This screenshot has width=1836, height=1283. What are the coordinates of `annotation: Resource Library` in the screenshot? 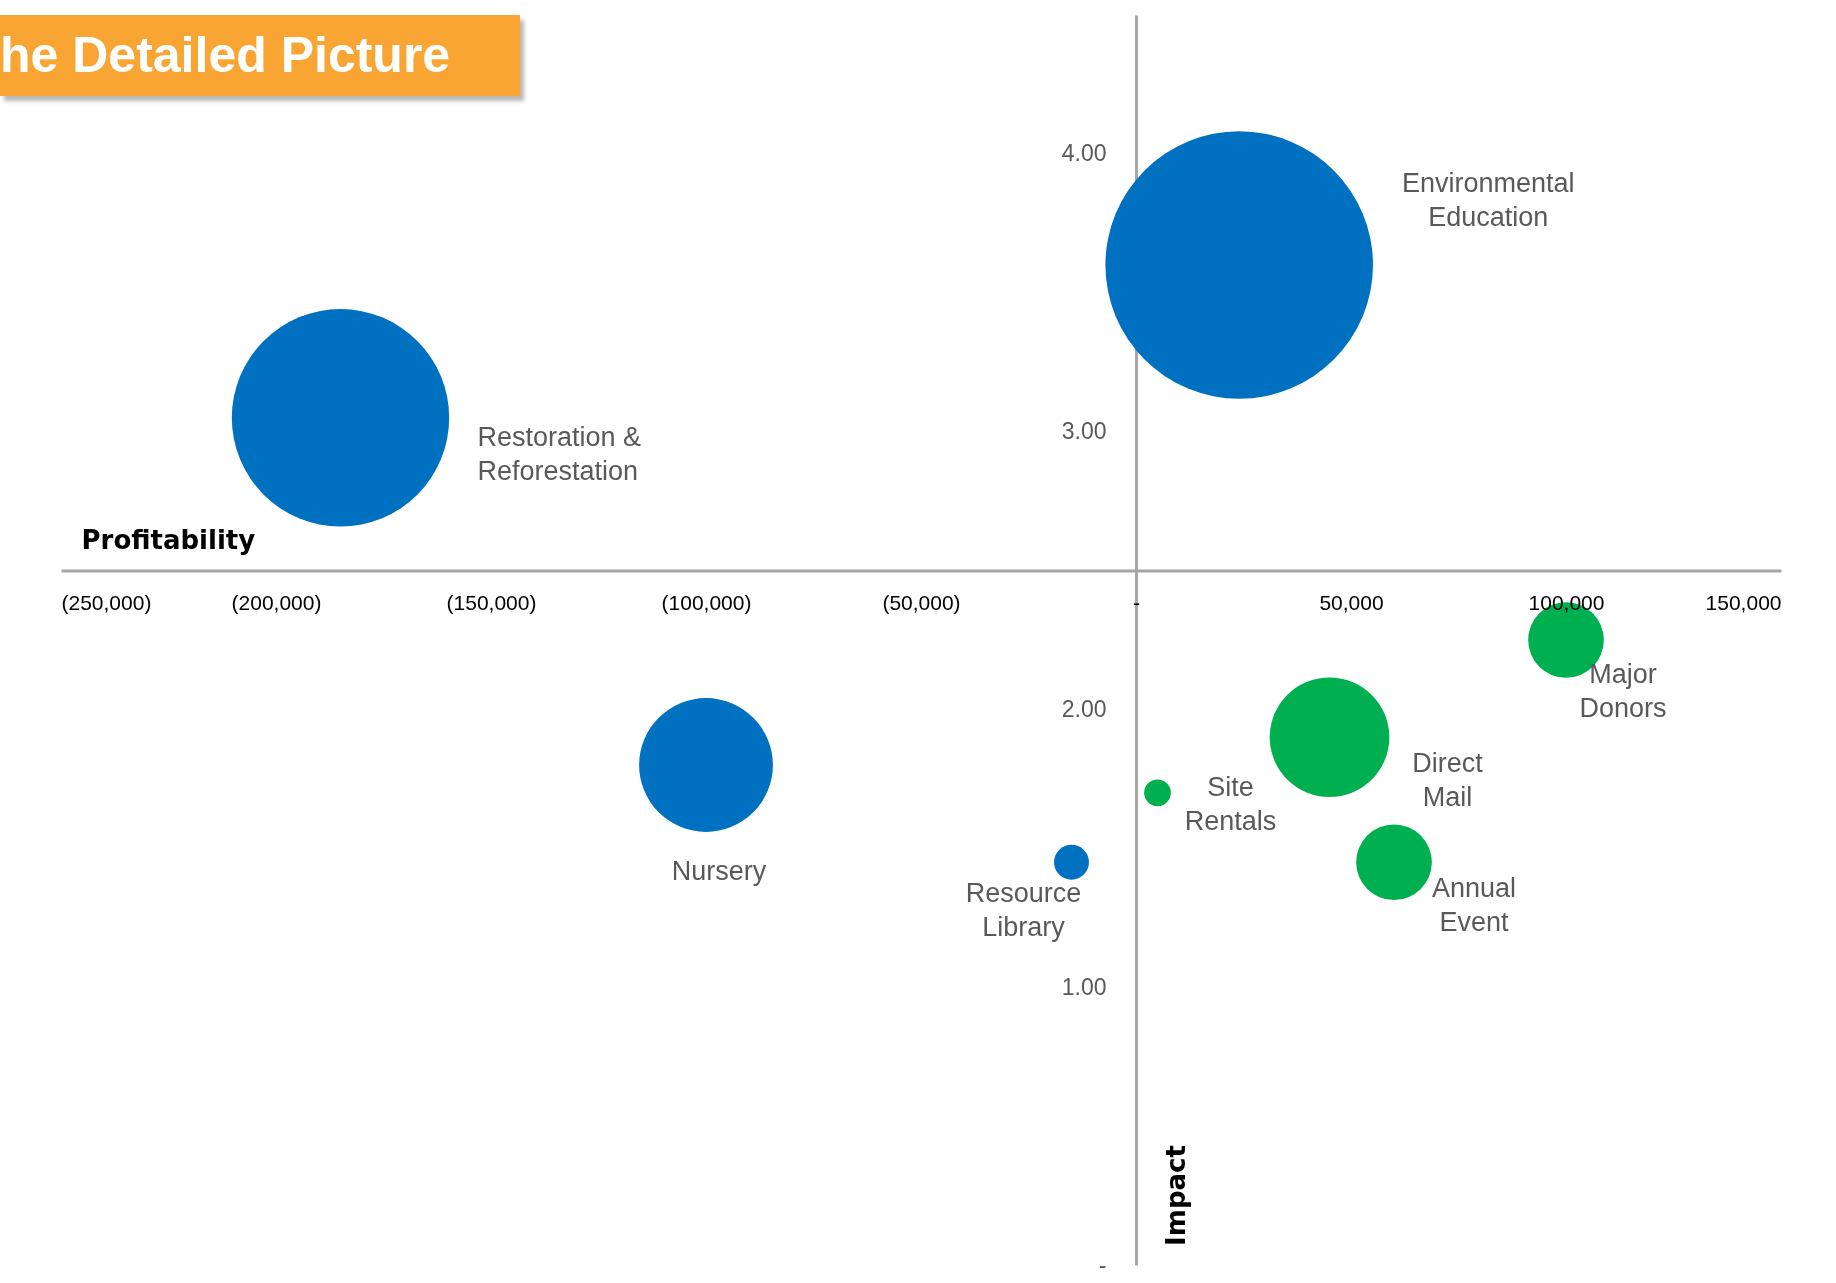 It's located at (1023, 910).